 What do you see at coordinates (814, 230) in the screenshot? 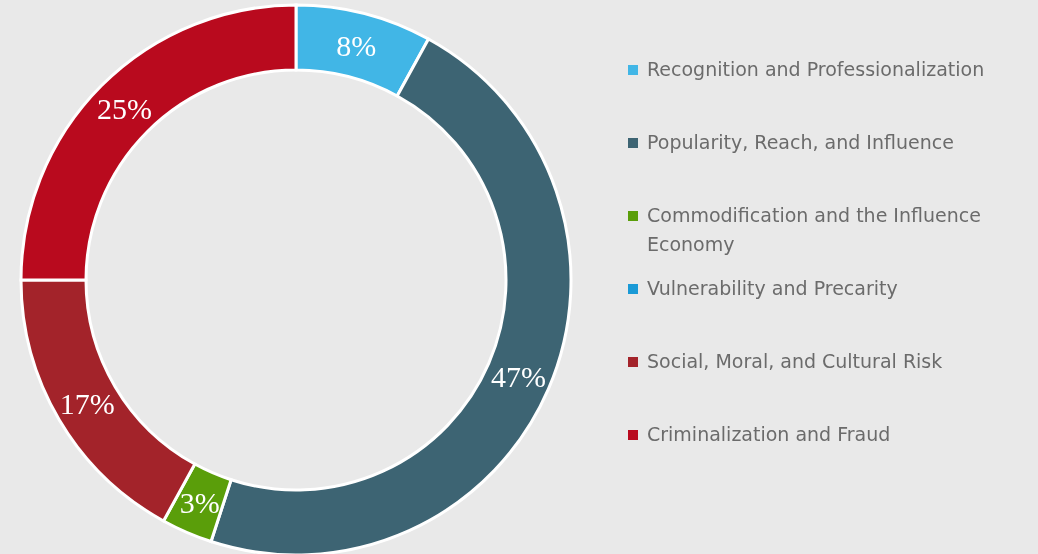
I see `legend-label: Commodification and the Influence Economy` at bounding box center [814, 230].